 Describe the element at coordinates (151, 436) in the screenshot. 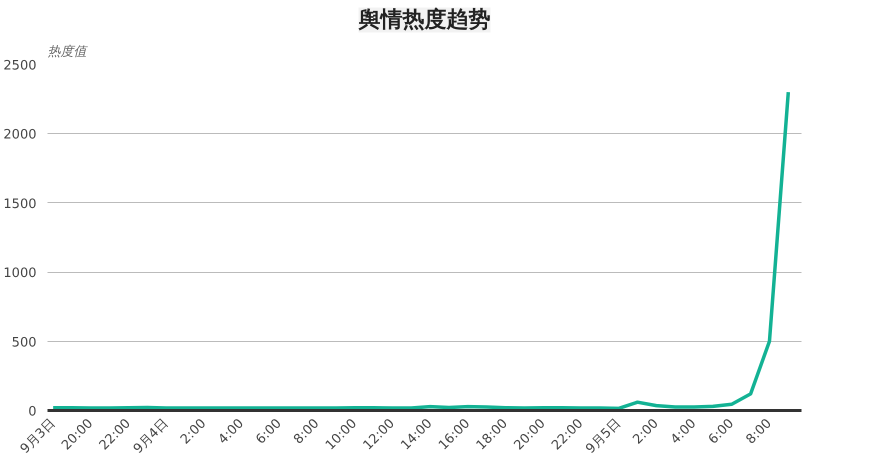

I see `x-tick-label: 9月4日` at that location.